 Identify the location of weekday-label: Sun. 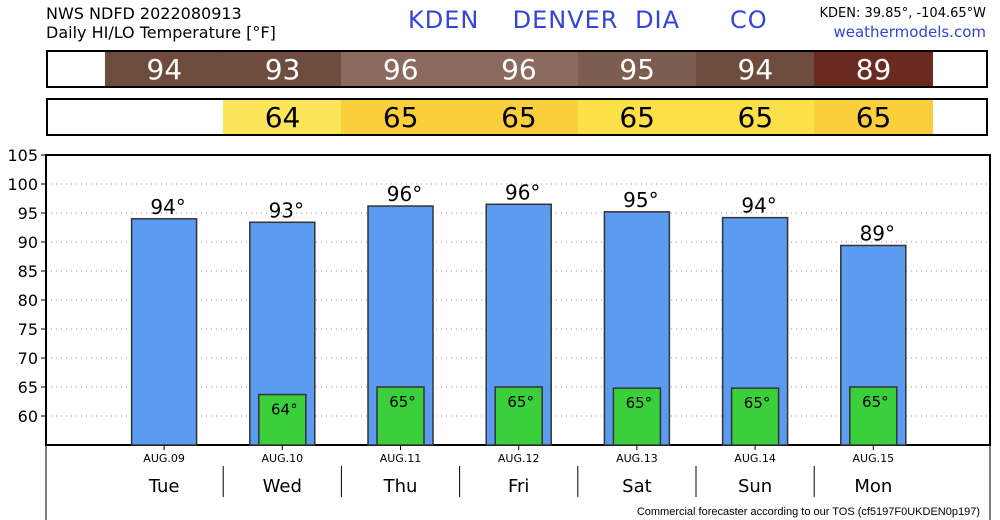
(755, 486).